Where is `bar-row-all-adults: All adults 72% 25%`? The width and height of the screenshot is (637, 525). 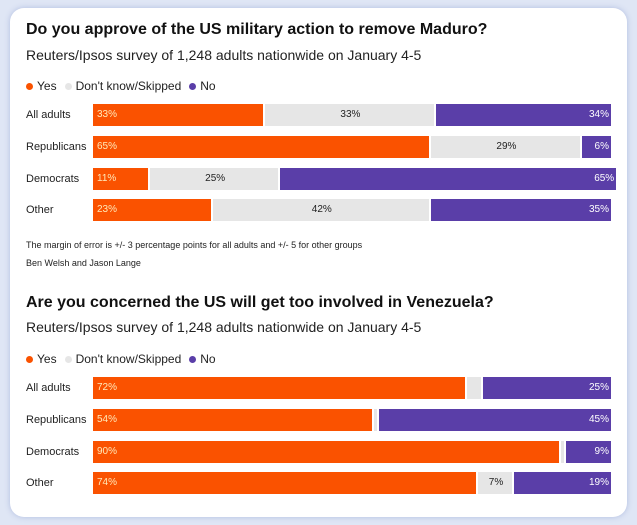 bar-row-all-adults: All adults 72% 25% is located at coordinates (318, 388).